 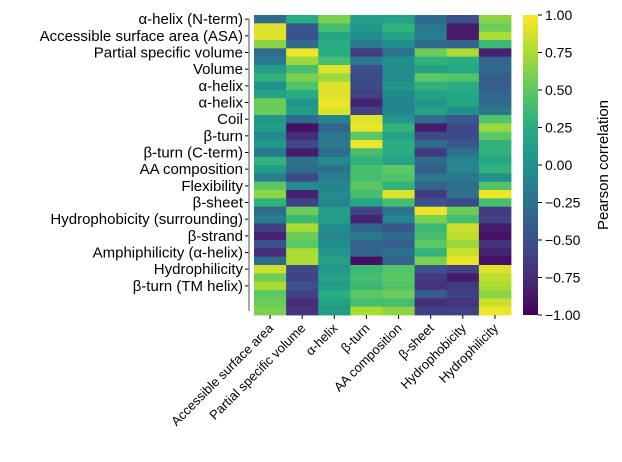 I want to click on y-tick-label: α-helix, so click(x=220, y=103).